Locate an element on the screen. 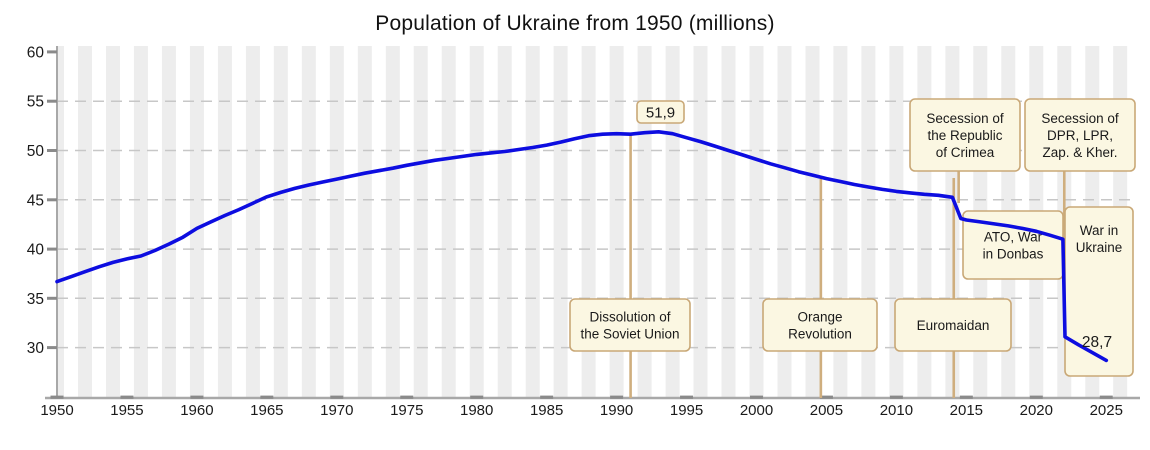  peak-value-box is located at coordinates (660, 112).